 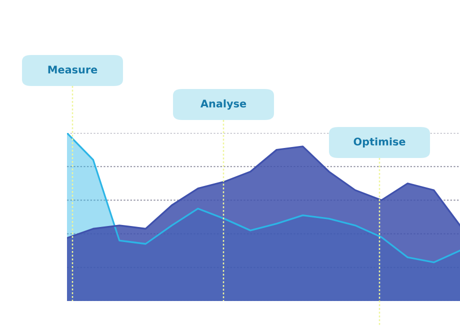 I want to click on text: Measure, so click(x=73, y=70).